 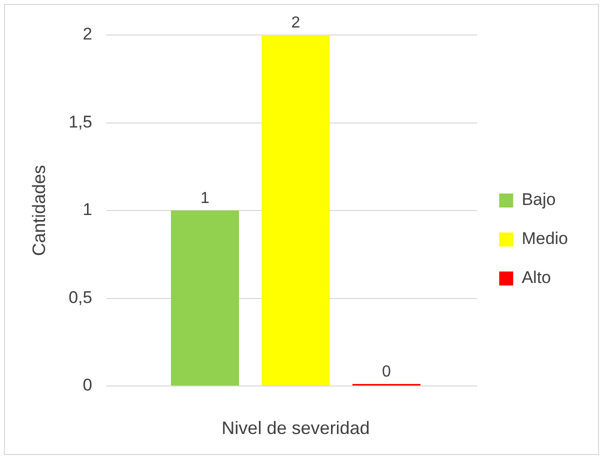 I want to click on data-label: 1, so click(x=205, y=198).